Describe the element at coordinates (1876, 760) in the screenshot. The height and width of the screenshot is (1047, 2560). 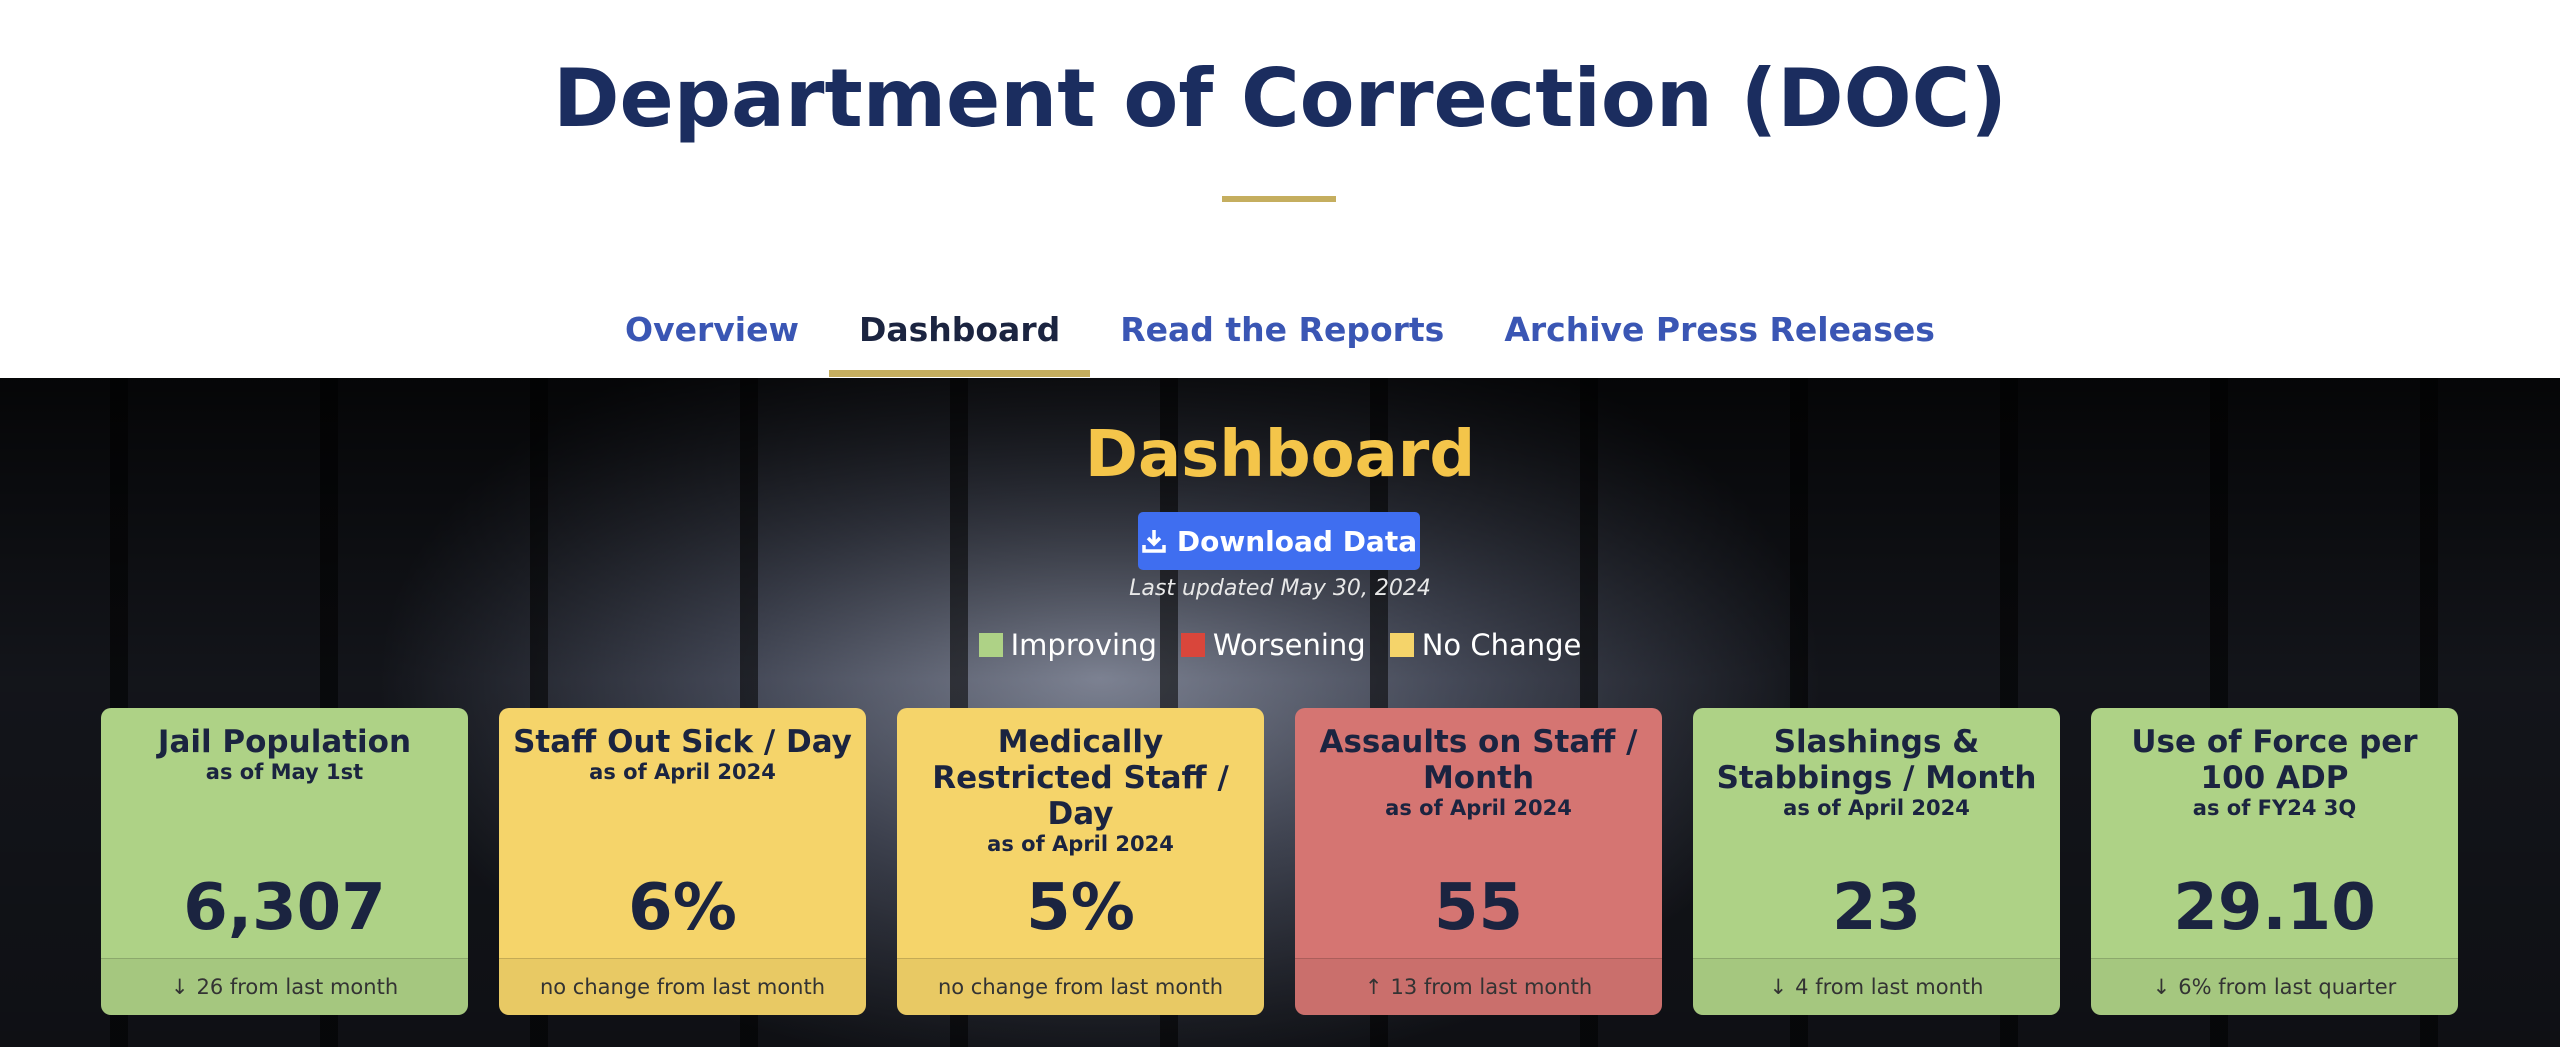
I see `card-title: Slashings & Stabbings / Month` at that location.